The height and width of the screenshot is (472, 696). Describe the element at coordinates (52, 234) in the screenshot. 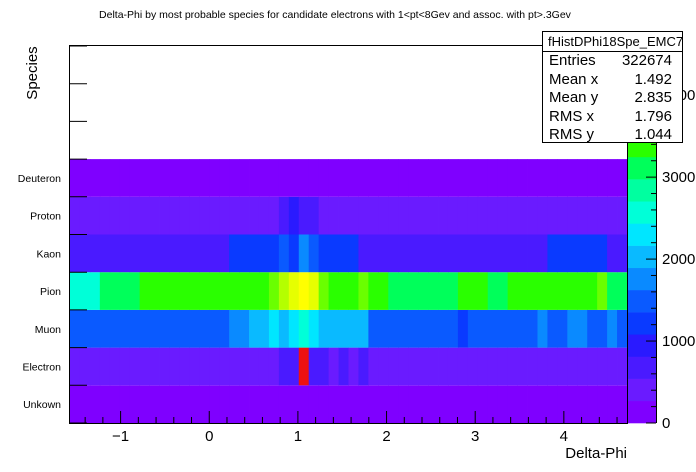

I see `y-axis: Unkown Electron Muon Pion Kaon Proton Deuteron` at that location.